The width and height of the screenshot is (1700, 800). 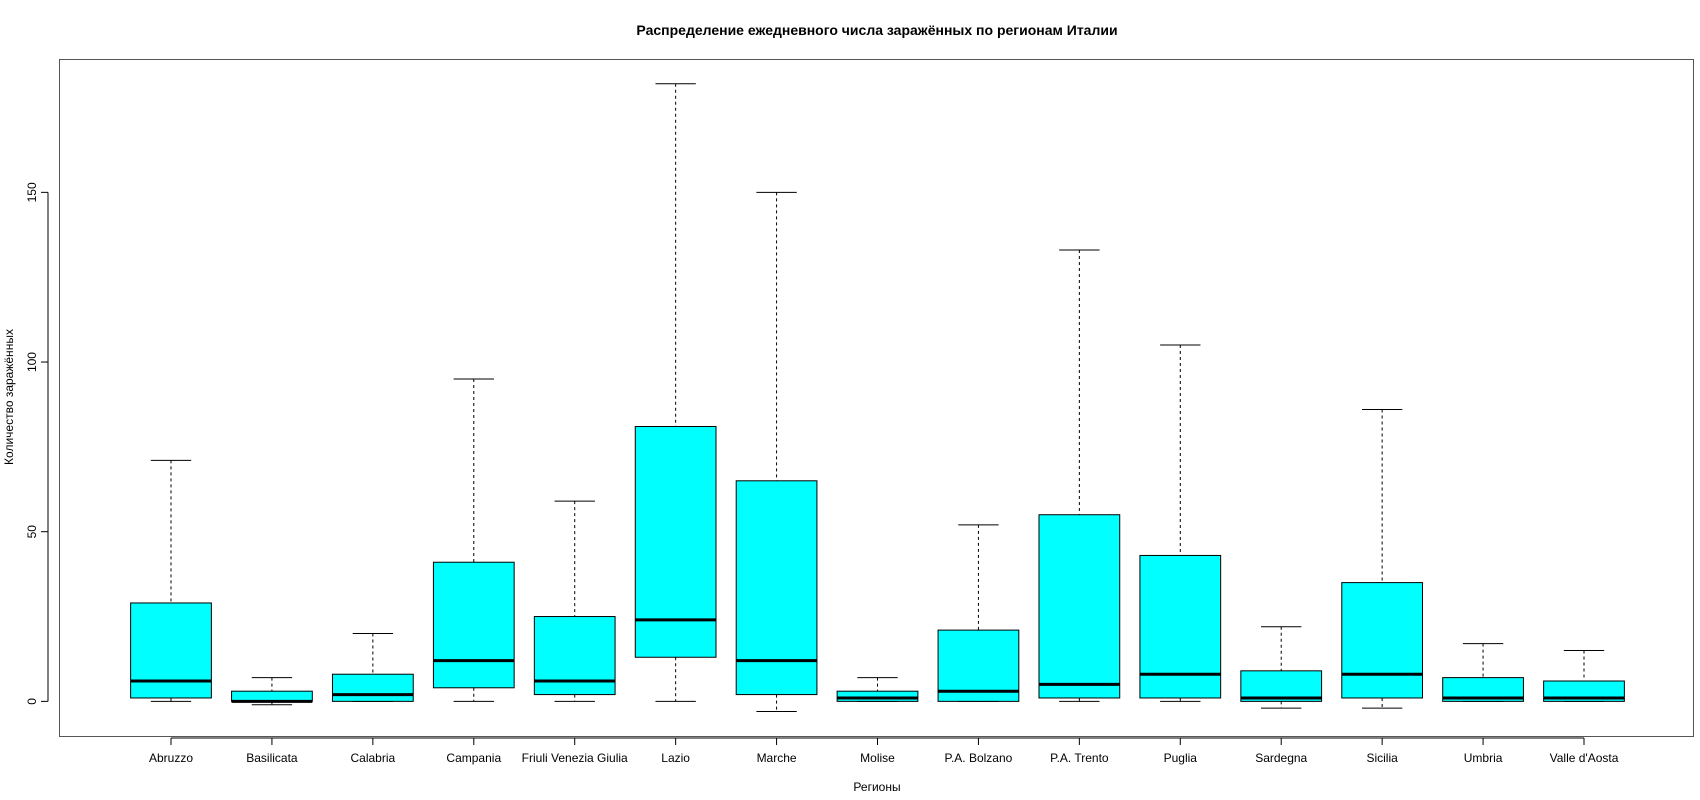 I want to click on box-puglia, so click(x=1180, y=523).